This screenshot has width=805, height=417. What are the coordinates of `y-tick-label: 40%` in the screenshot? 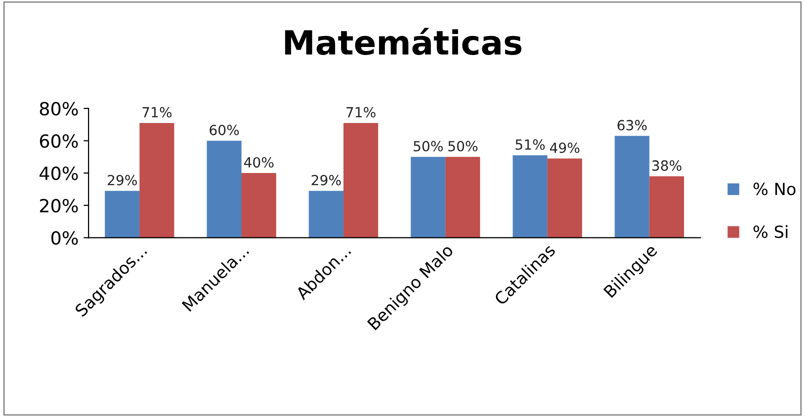 It's located at (59, 173).